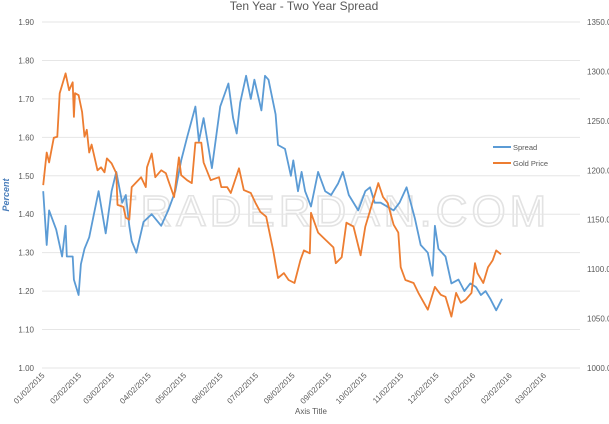 This screenshot has height=424, width=609. Describe the element at coordinates (520, 155) in the screenshot. I see `legend: Spread Gold Price` at that location.